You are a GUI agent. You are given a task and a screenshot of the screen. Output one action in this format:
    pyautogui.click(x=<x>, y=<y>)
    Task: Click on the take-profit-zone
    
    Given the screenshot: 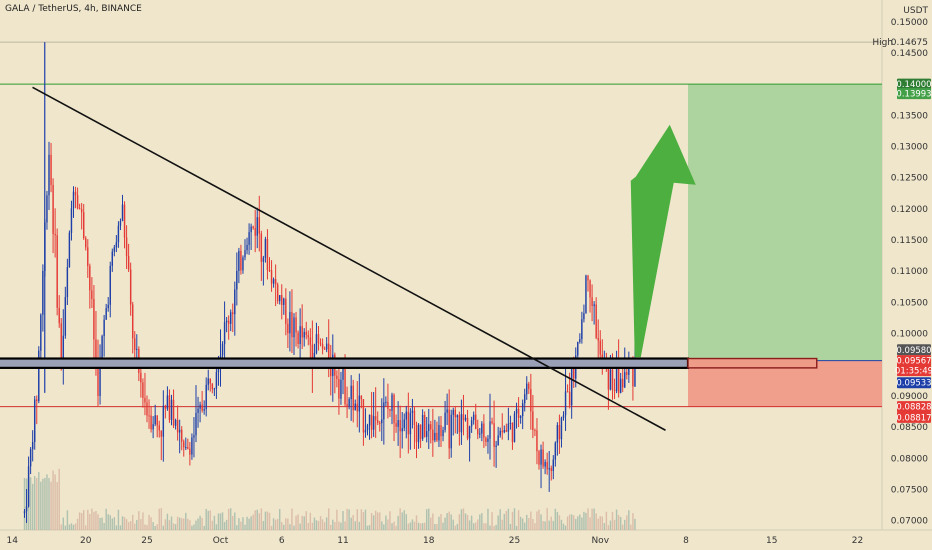 What is the action you would take?
    pyautogui.click(x=785, y=222)
    